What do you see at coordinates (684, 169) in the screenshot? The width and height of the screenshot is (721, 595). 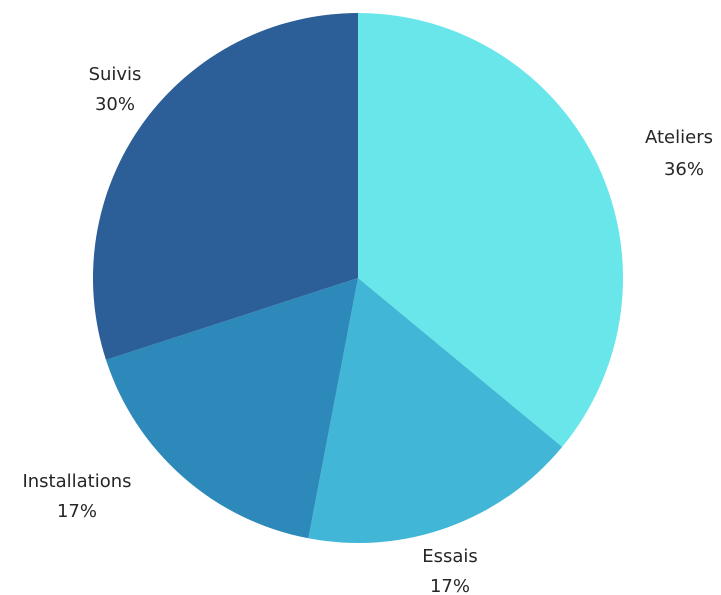 I see `slice-value-ateliers: 36%` at bounding box center [684, 169].